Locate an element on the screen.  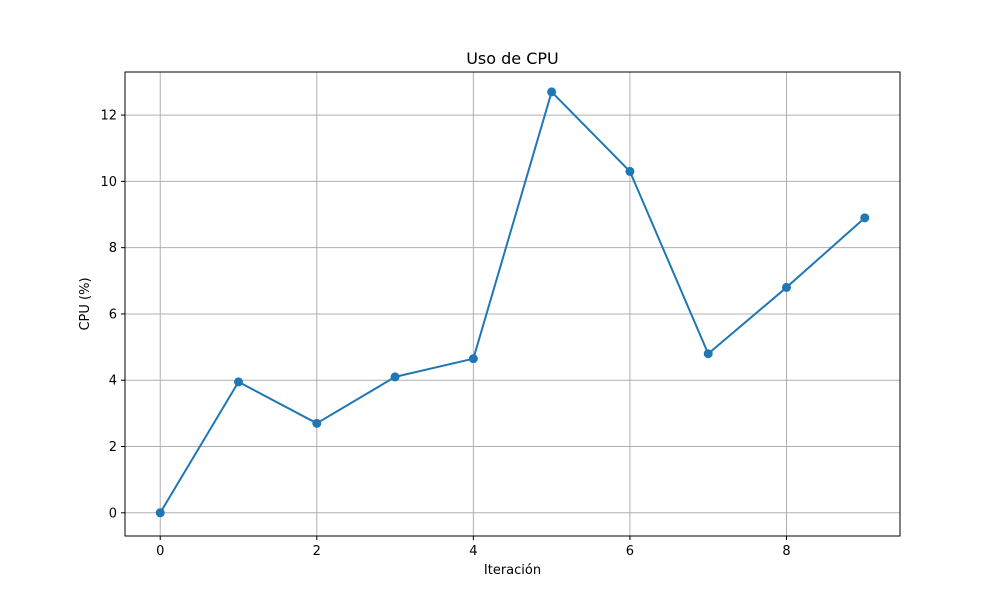
y-axis-title: CPU (%) is located at coordinates (85, 303).